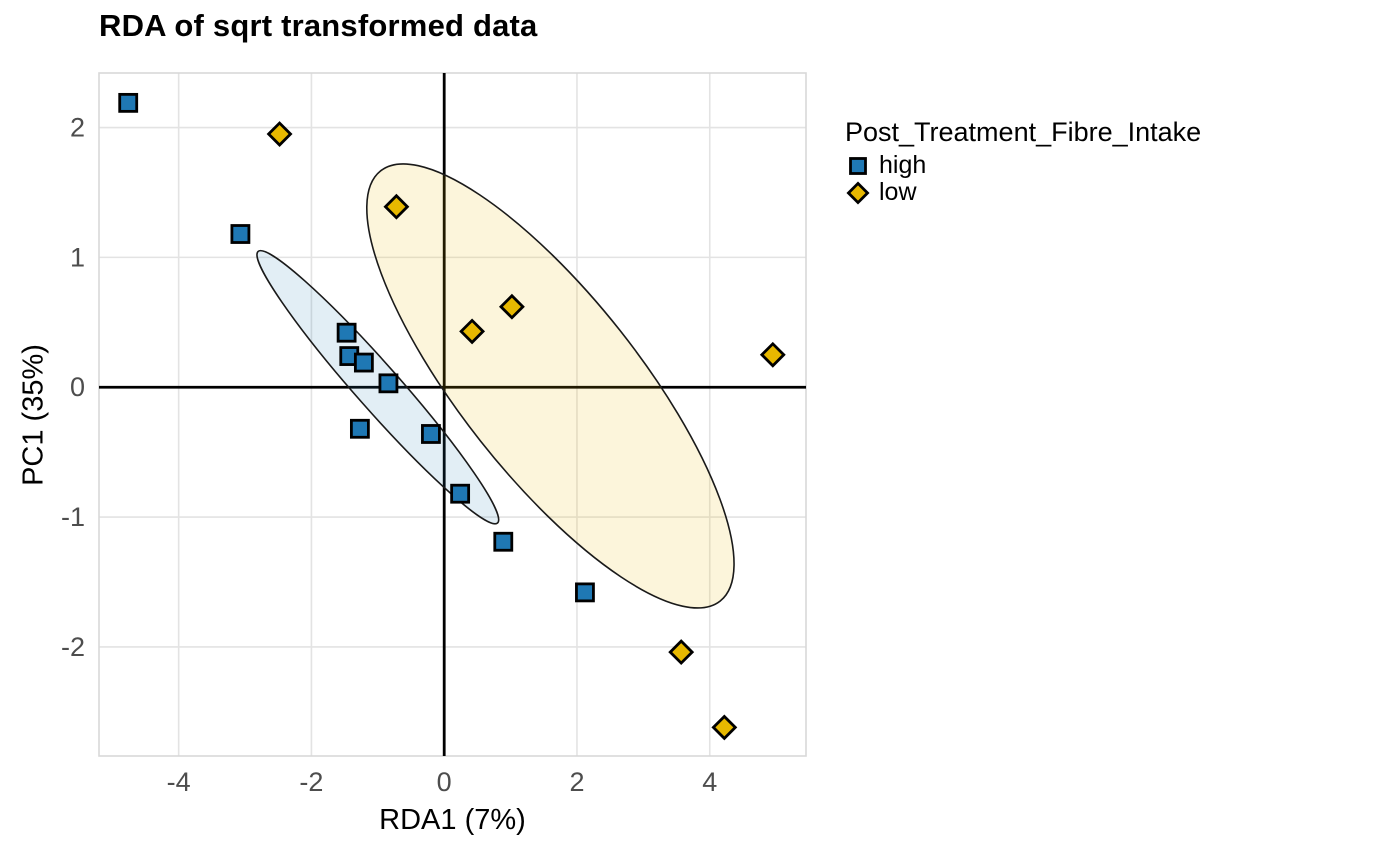 The width and height of the screenshot is (1400, 860). I want to click on diamond-key-icon, so click(858, 193).